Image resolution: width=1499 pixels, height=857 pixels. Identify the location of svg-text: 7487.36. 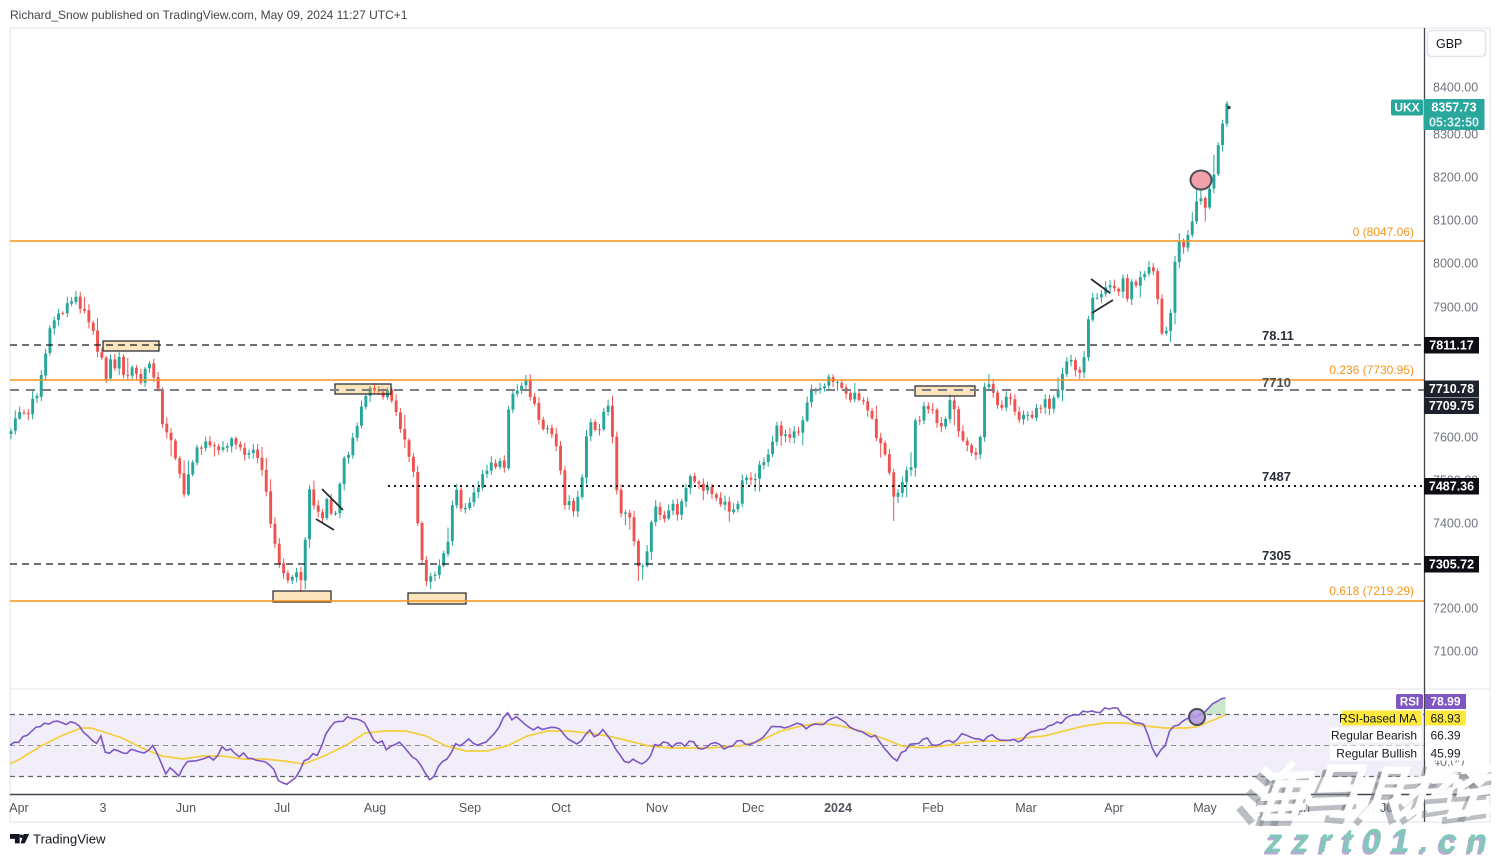
(1451, 487).